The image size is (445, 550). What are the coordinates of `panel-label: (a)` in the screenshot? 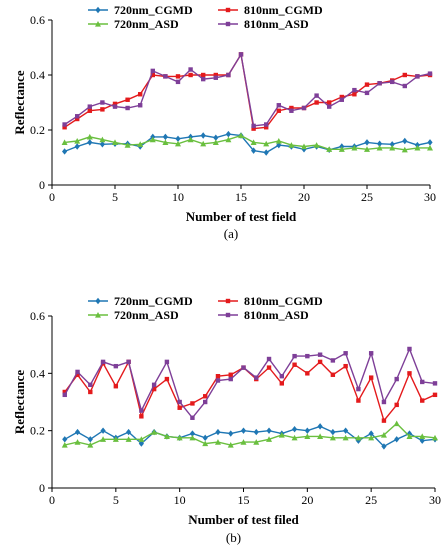 It's located at (231, 233).